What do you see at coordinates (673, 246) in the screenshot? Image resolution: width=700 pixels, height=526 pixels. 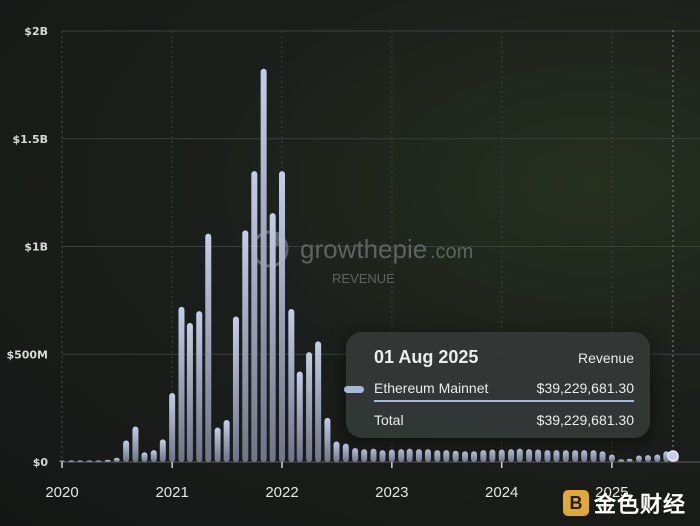 I see `hover-marker` at bounding box center [673, 246].